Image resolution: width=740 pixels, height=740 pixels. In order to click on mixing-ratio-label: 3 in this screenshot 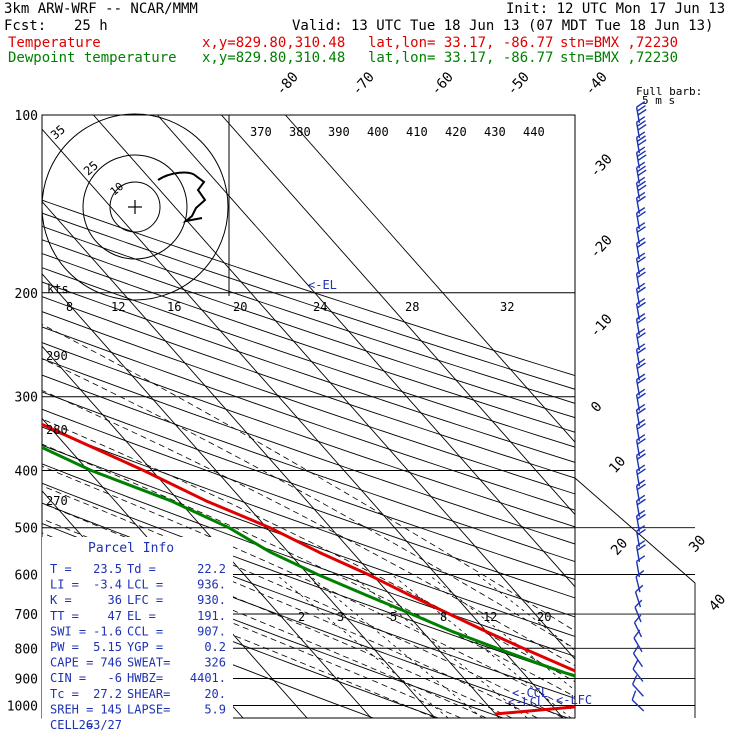, I will do `click(340, 617)`.